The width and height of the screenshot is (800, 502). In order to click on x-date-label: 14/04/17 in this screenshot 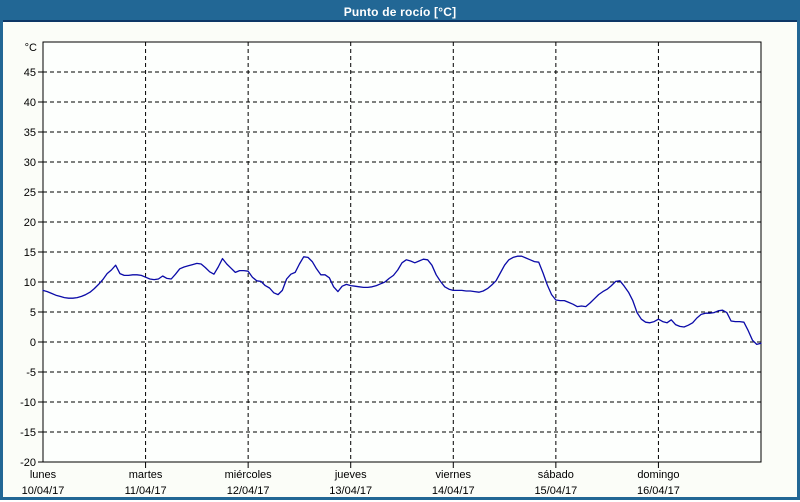, I will do `click(453, 491)`.